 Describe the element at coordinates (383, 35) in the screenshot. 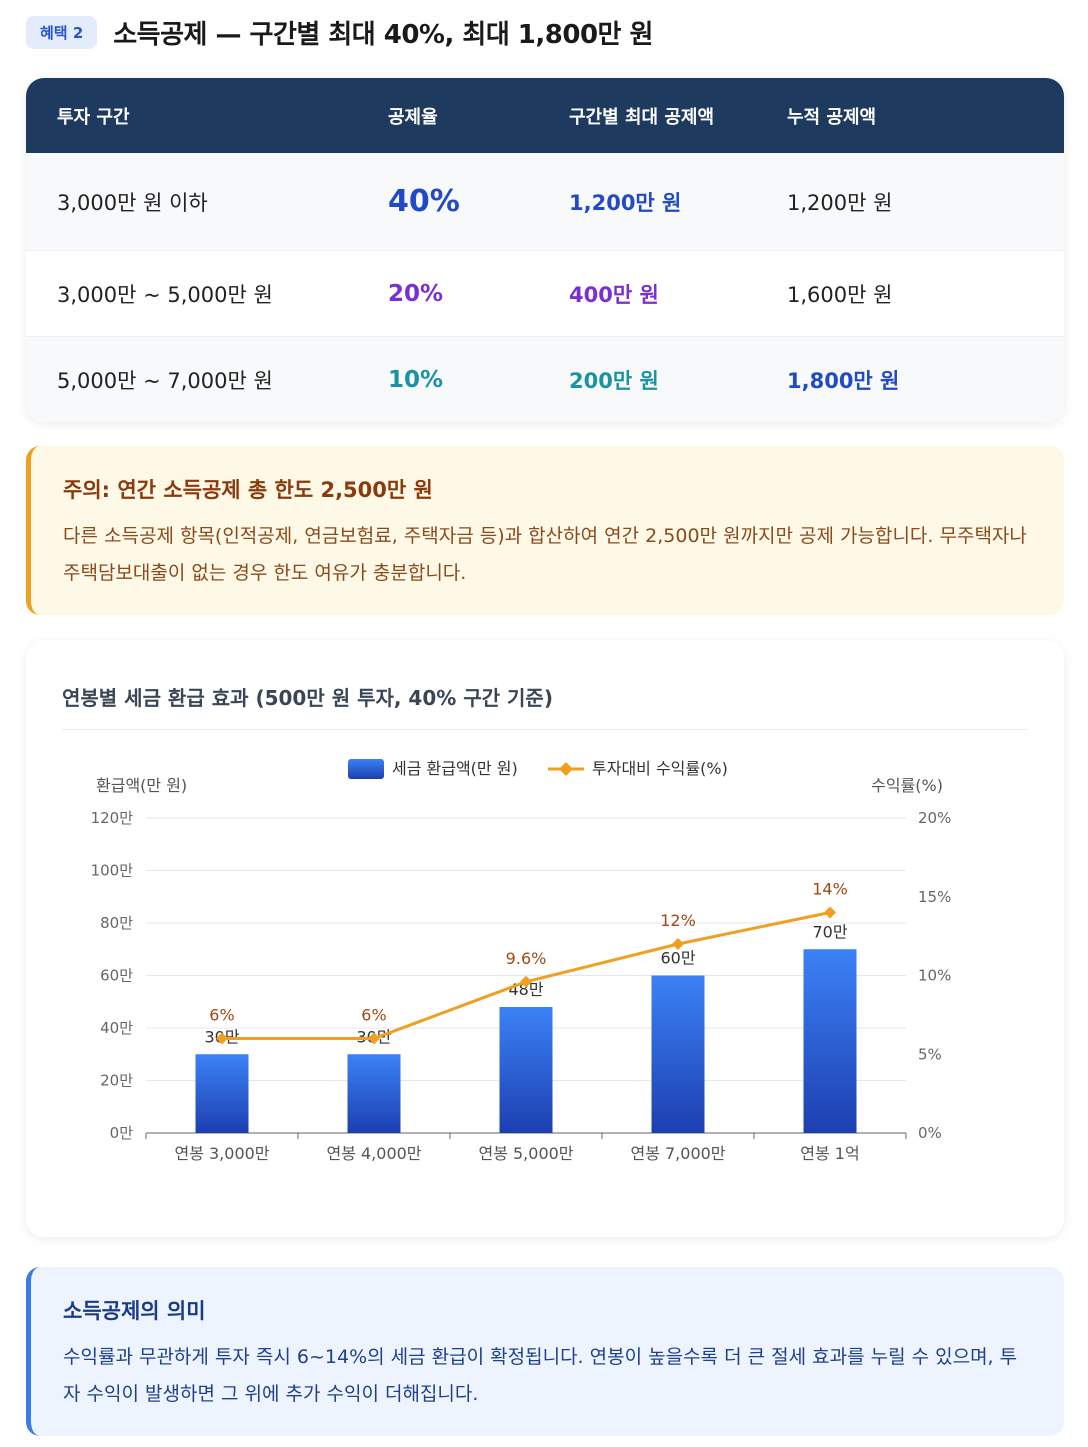

I see `section-title: 소득공제 — 구간별 최대 40%, 최대 1,800만 원` at that location.